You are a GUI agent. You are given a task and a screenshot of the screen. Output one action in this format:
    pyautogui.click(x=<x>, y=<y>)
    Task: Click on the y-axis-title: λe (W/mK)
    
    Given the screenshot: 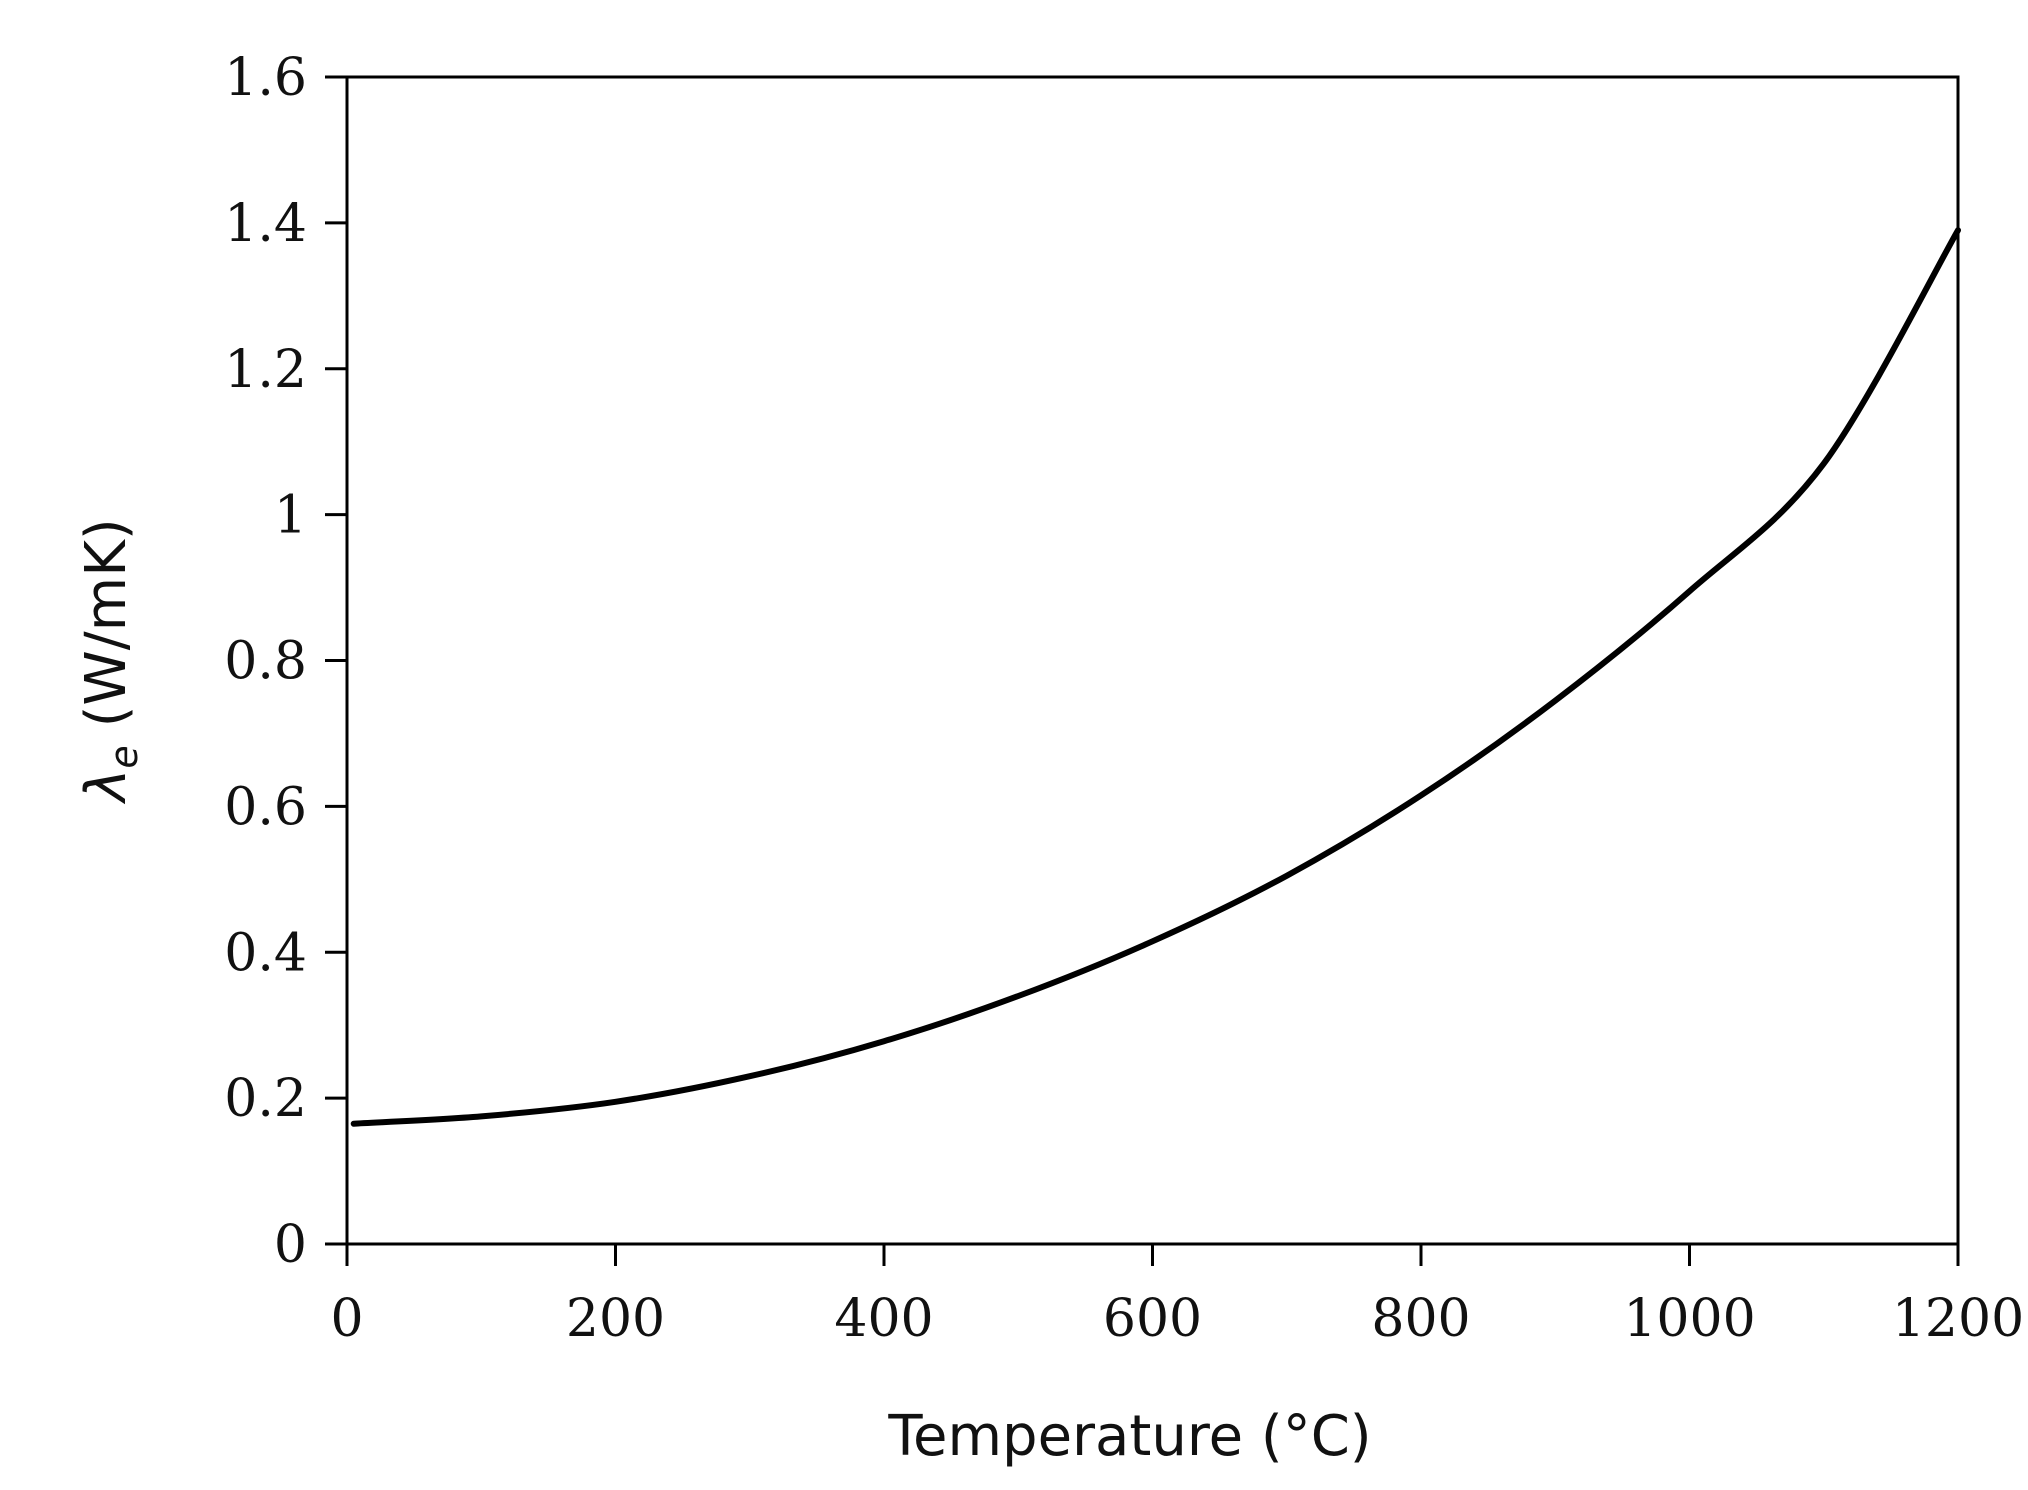 What is the action you would take?
    pyautogui.click(x=110, y=661)
    